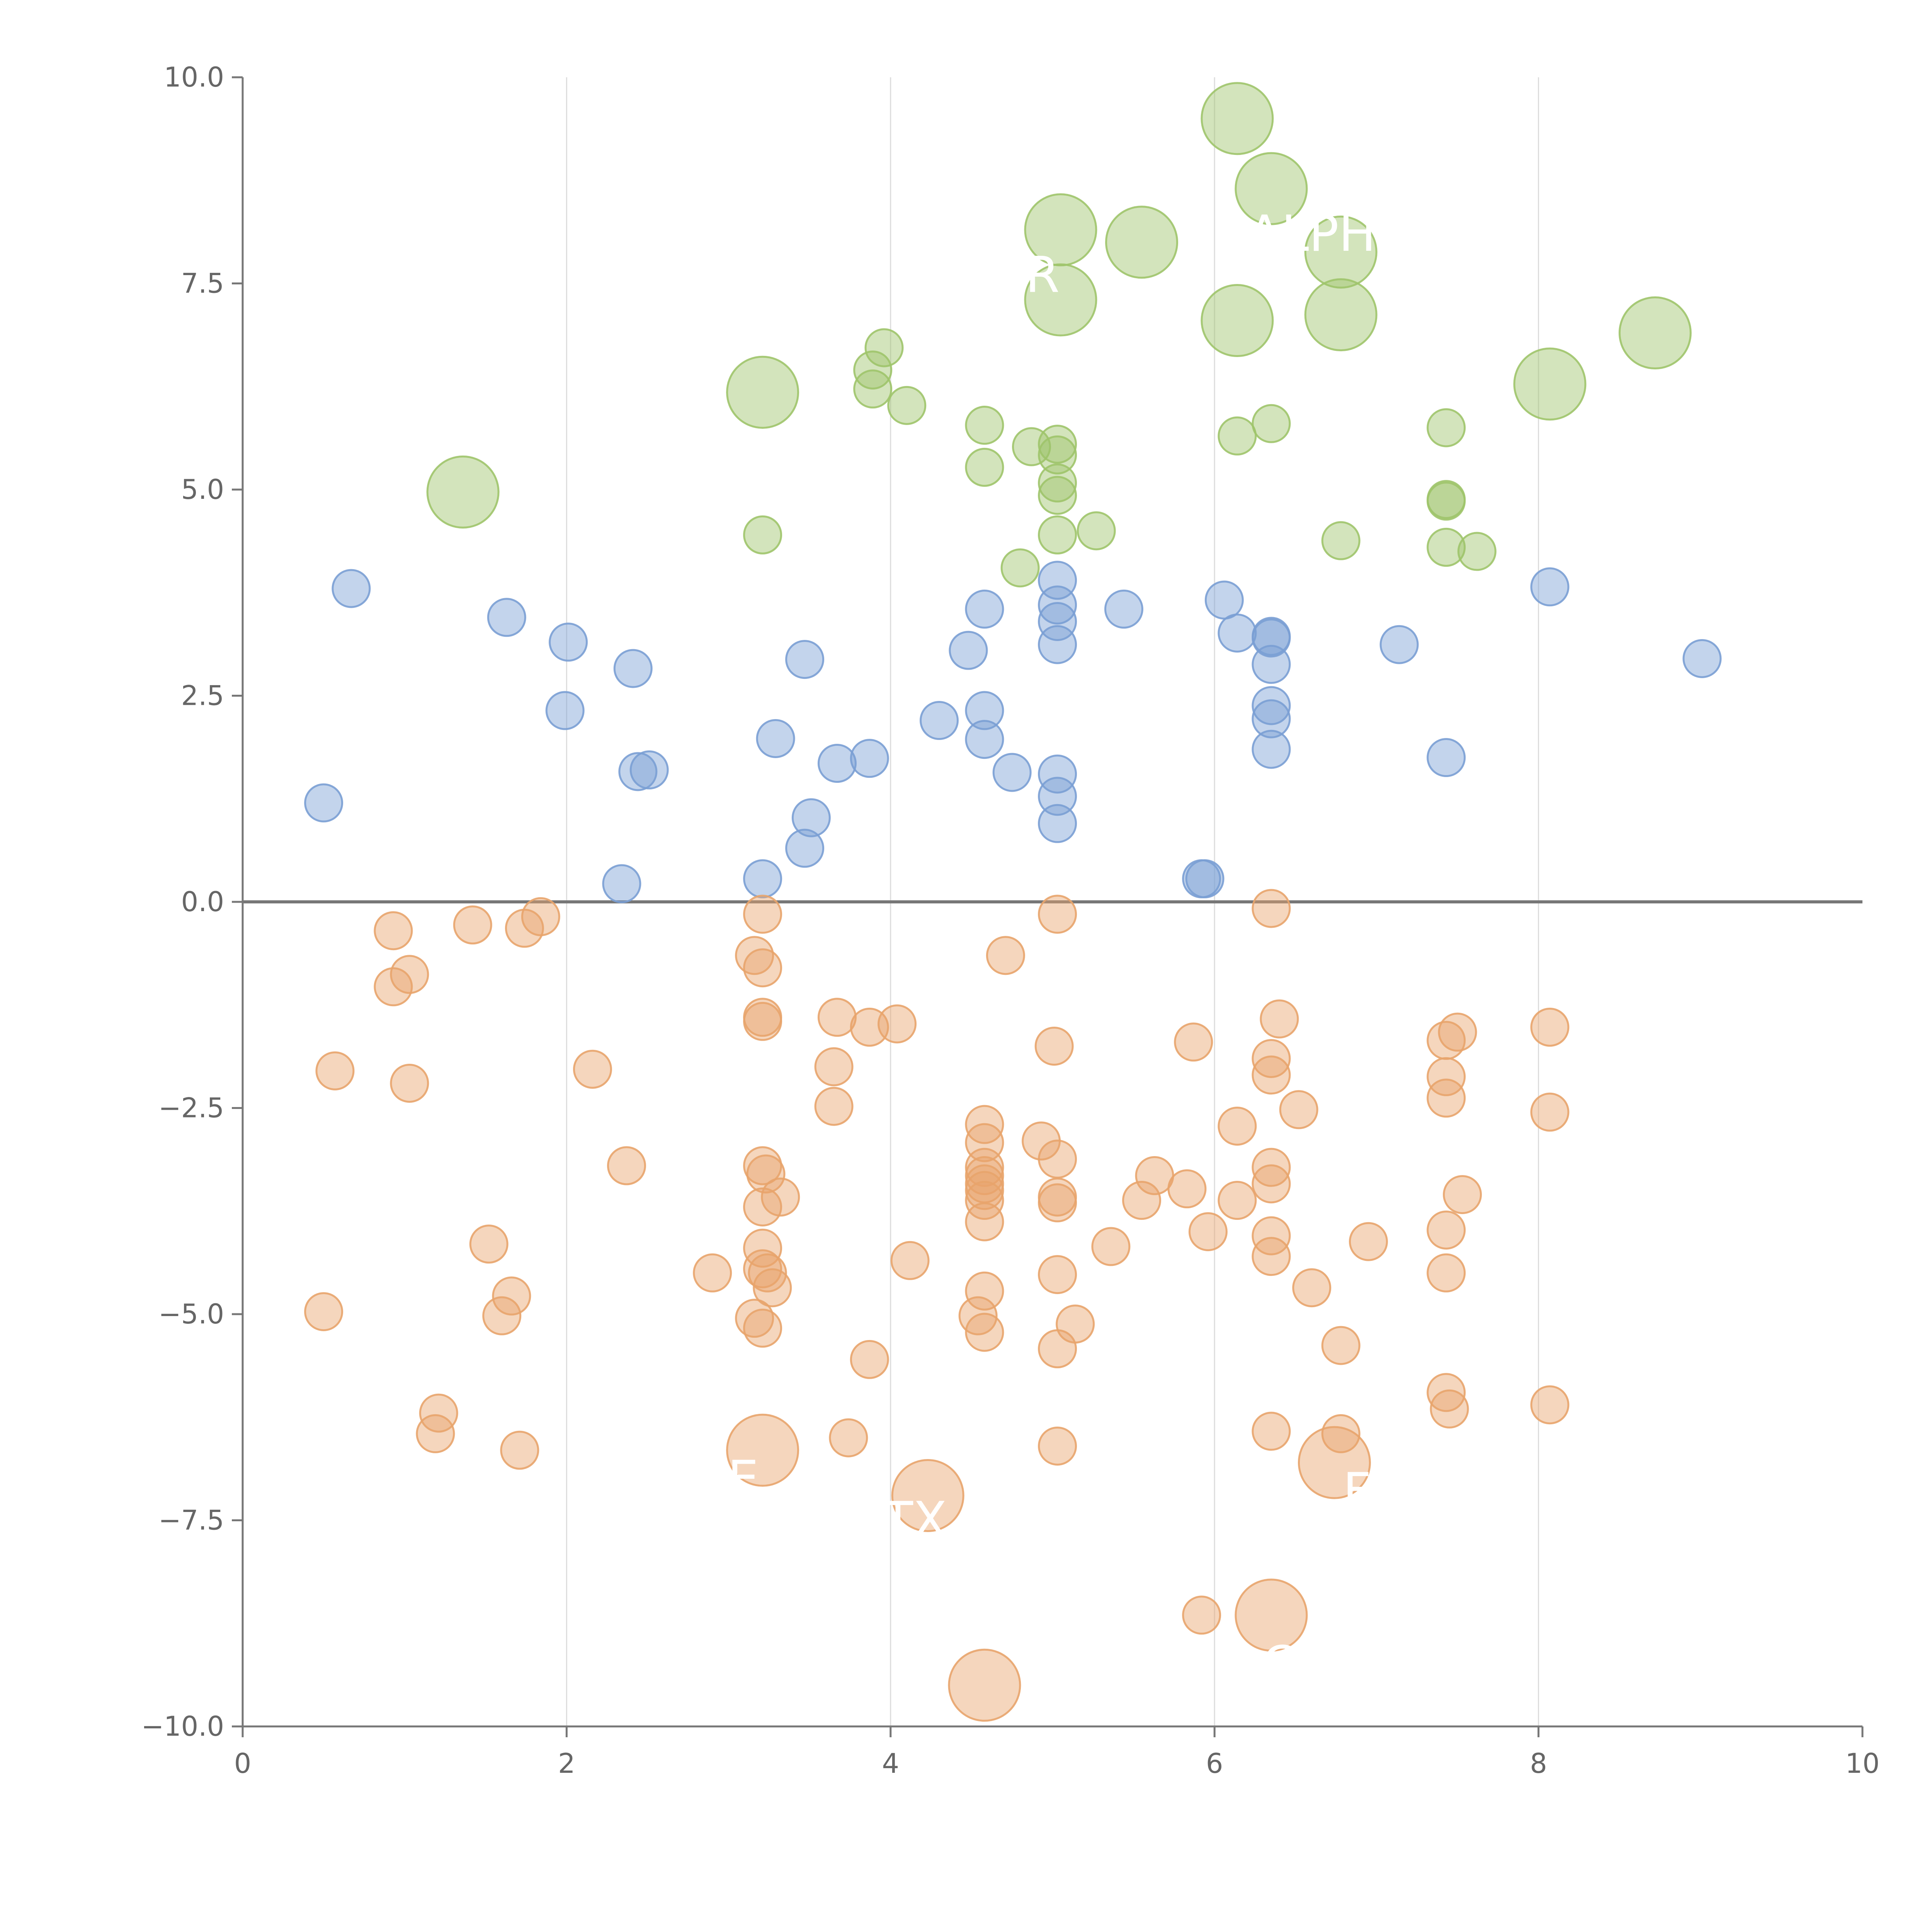 Image resolution: width=1932 pixels, height=1932 pixels. Describe the element at coordinates (1279, 1665) in the screenshot. I see `bubble-label: C` at that location.